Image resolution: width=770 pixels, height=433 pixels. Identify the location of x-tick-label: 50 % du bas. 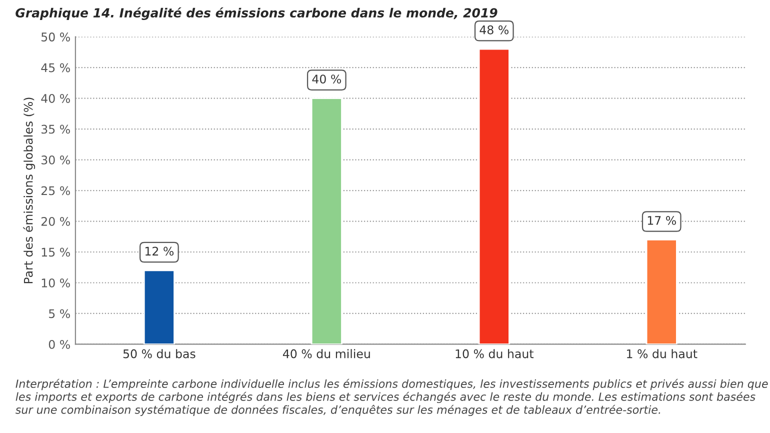
(159, 353).